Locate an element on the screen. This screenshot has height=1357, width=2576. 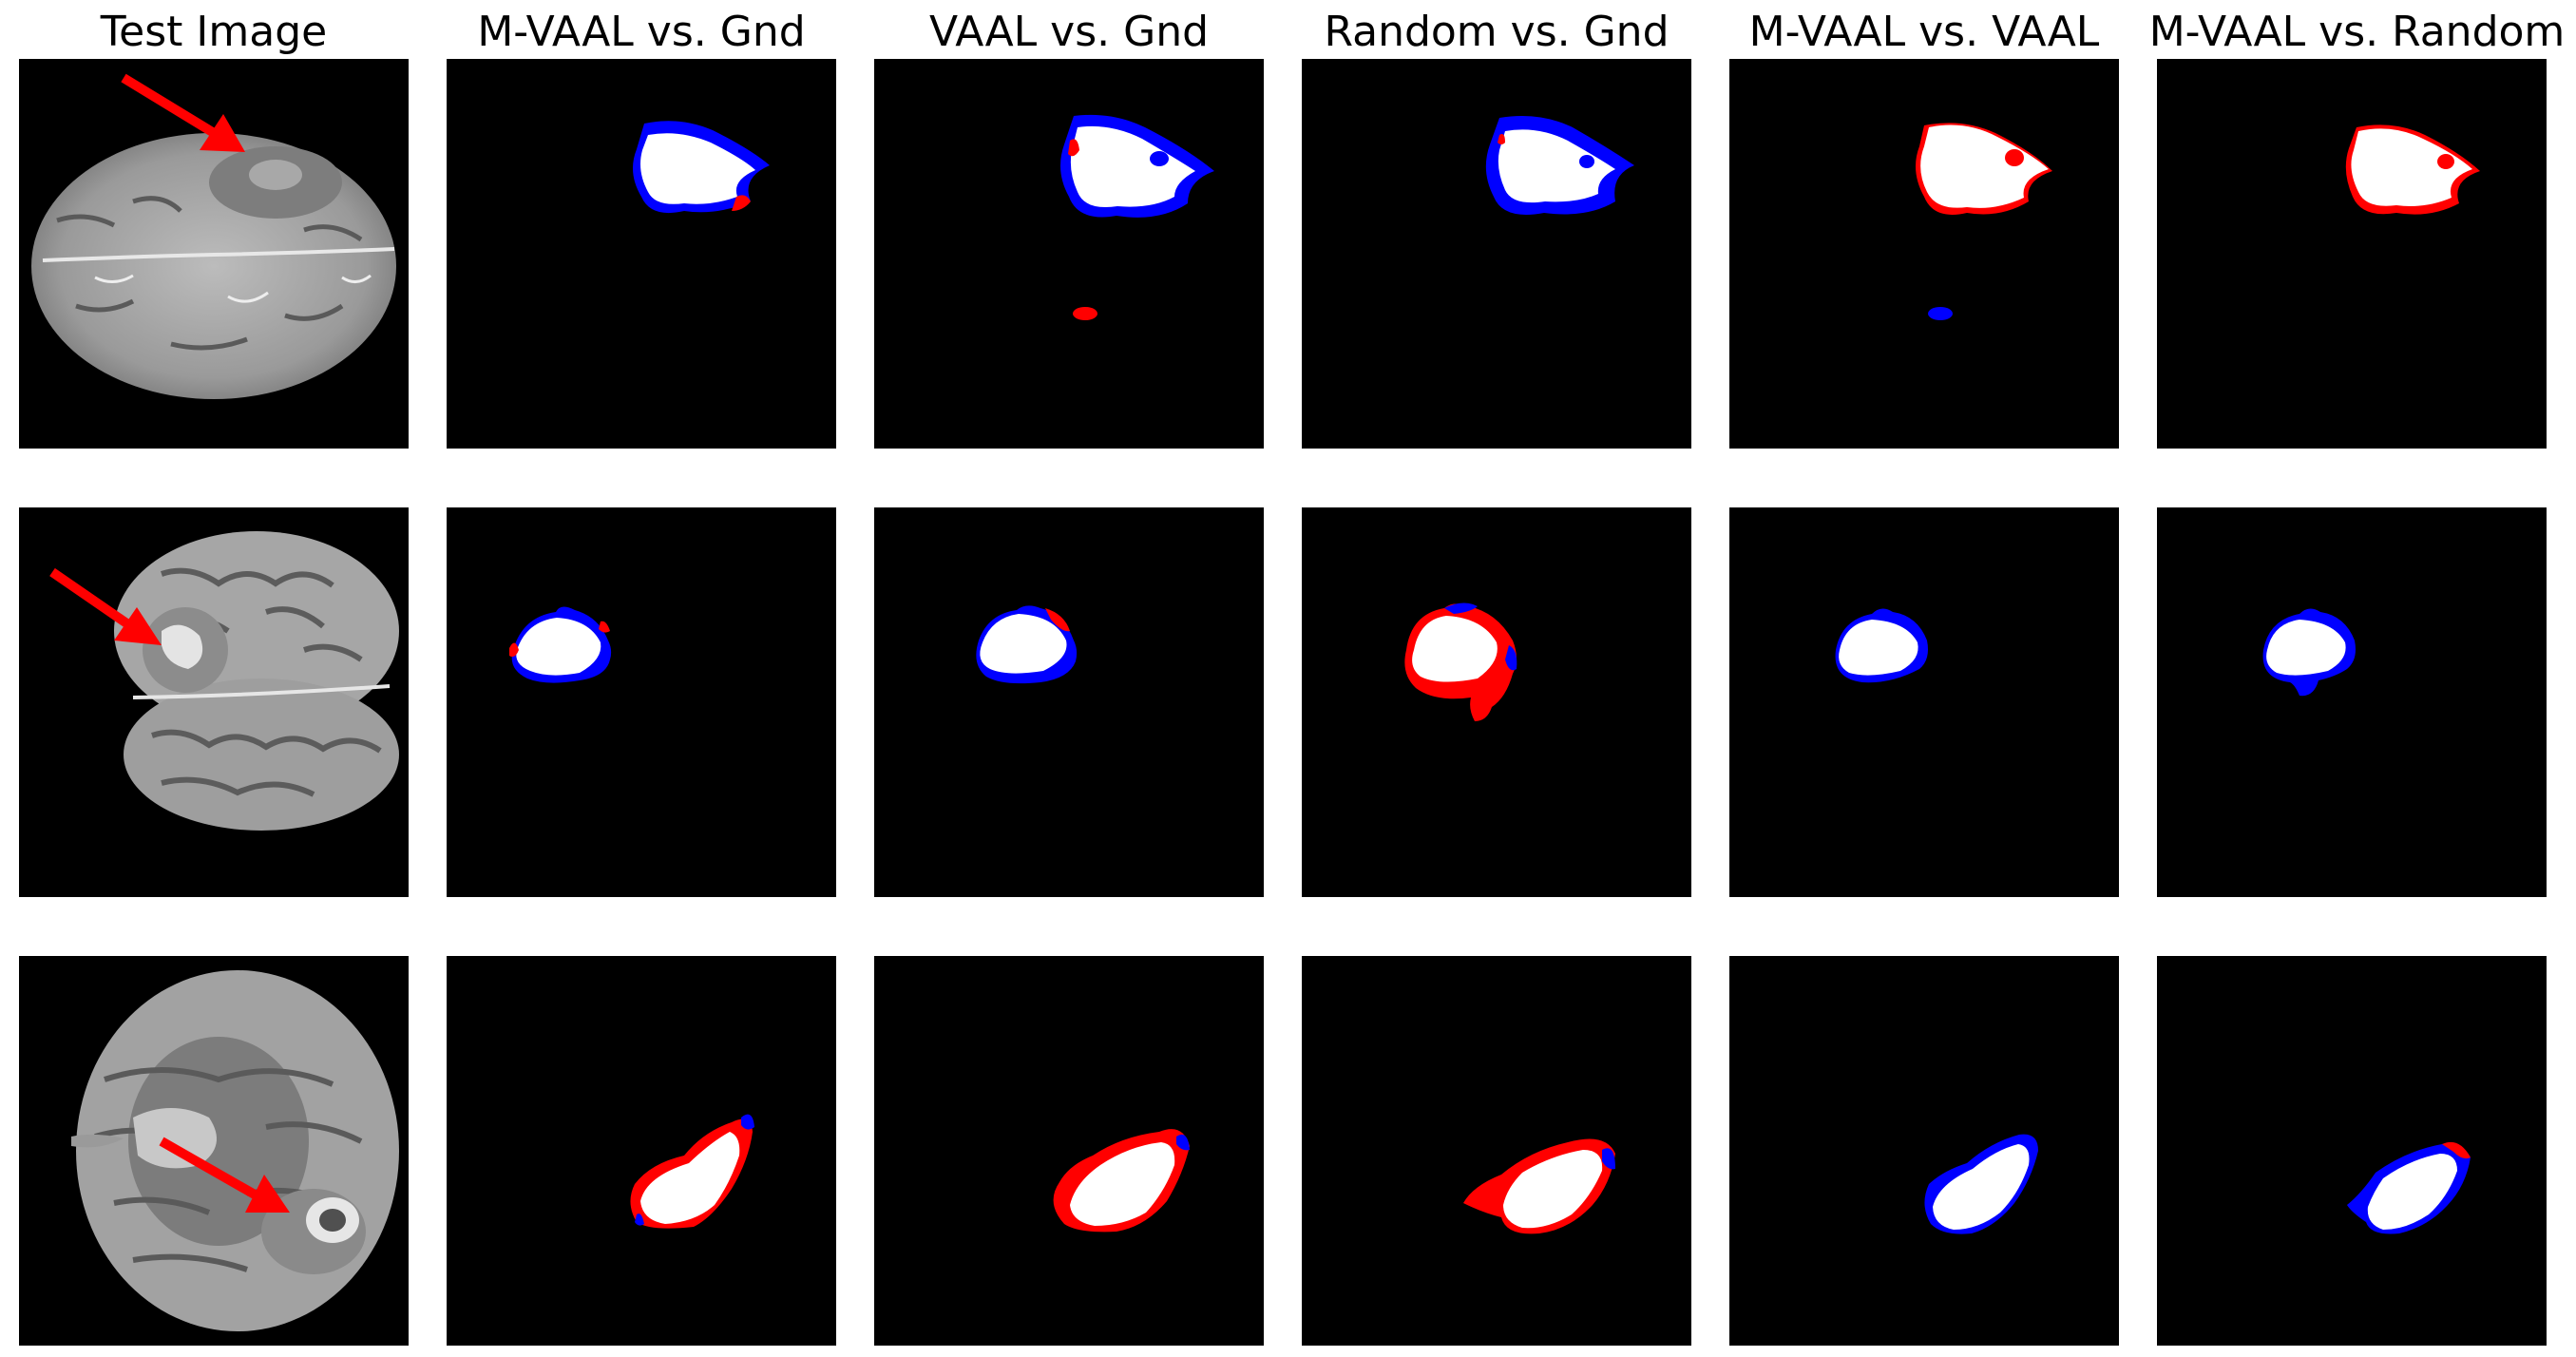
column-title-mvaal-vs-random: M-VAAL vs. Random is located at coordinates (2357, 32).